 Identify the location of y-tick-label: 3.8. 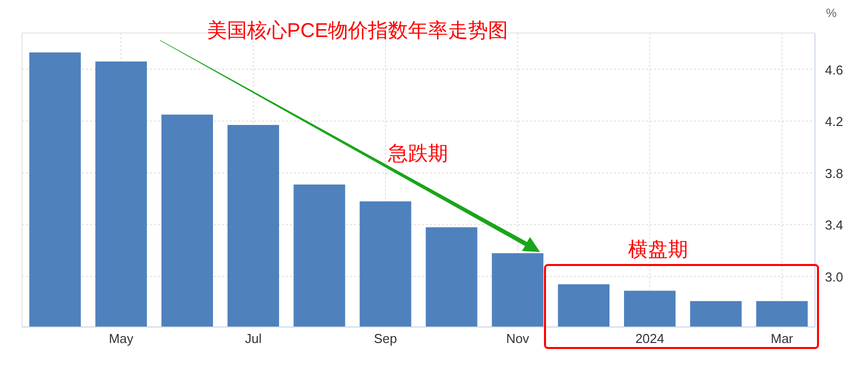
(834, 173).